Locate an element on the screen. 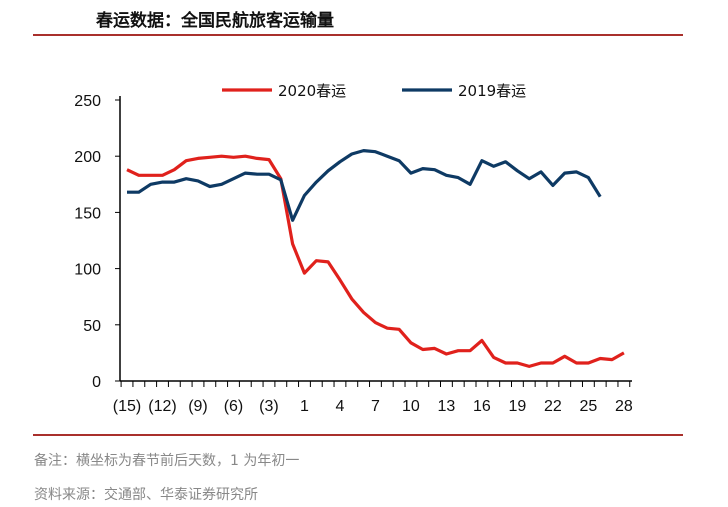 This screenshot has height=507, width=728. x-tick-label: 13 is located at coordinates (447, 406).